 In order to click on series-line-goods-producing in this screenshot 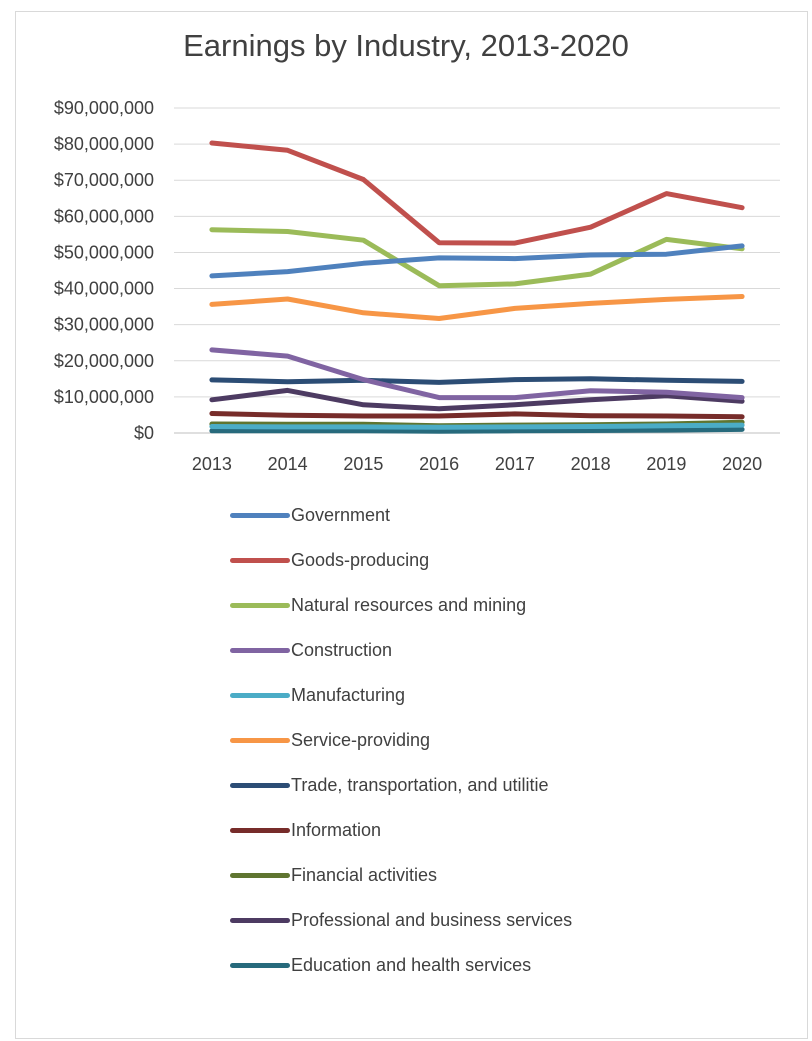, I will do `click(477, 193)`.